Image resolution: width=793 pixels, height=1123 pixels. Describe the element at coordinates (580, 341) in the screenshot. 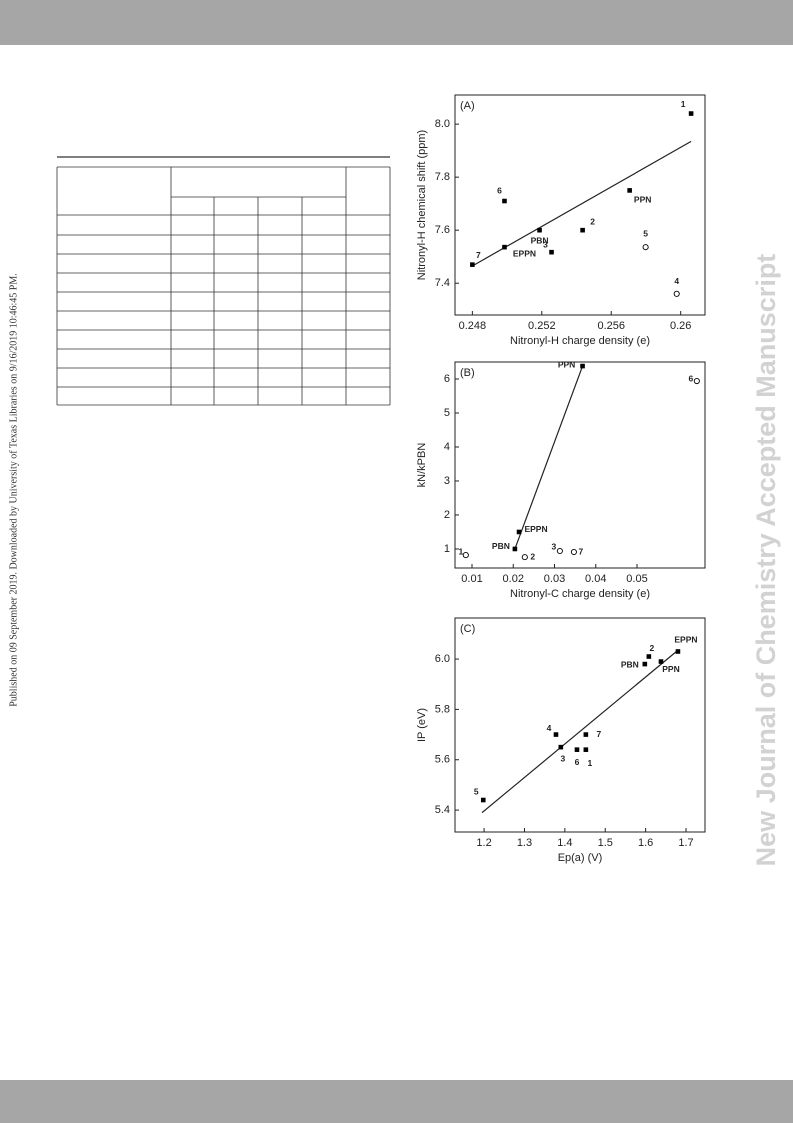

I see `x-axis-label: Nitronyl-H charge density (e)` at that location.